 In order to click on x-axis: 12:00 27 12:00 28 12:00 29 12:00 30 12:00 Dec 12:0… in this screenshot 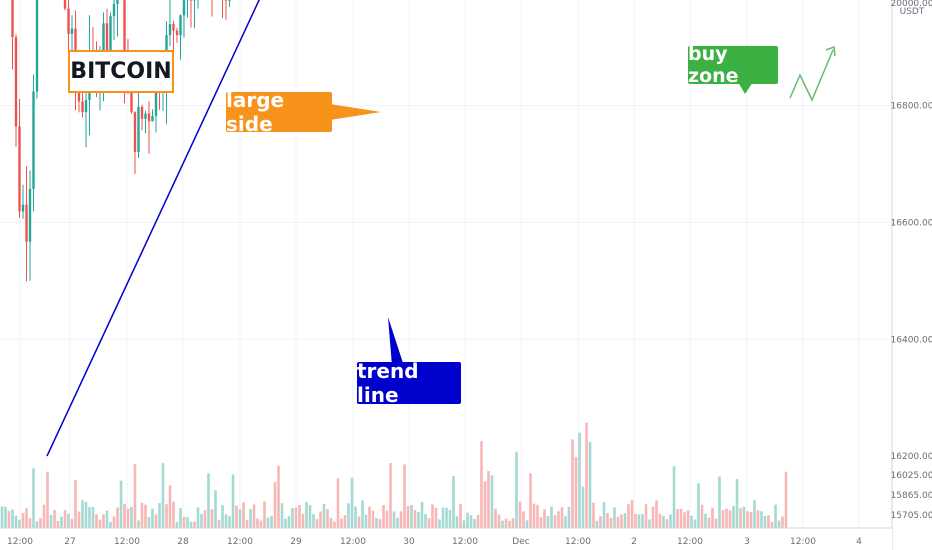, I will do `click(446, 538)`.